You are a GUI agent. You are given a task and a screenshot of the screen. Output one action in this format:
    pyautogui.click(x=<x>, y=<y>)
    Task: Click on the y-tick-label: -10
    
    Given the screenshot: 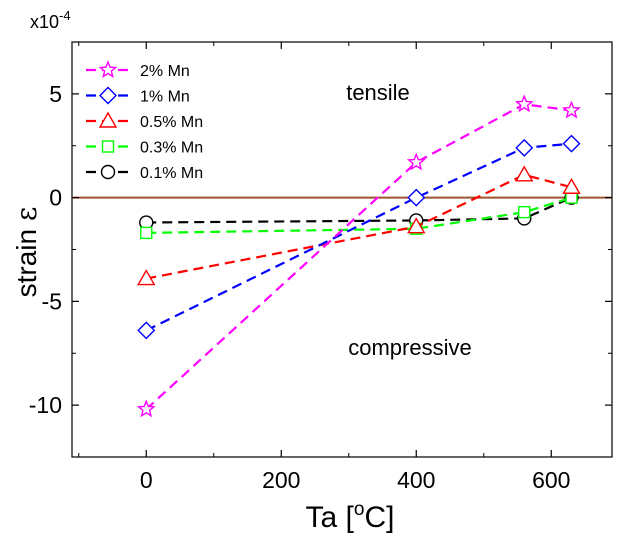 What is the action you would take?
    pyautogui.click(x=45, y=405)
    